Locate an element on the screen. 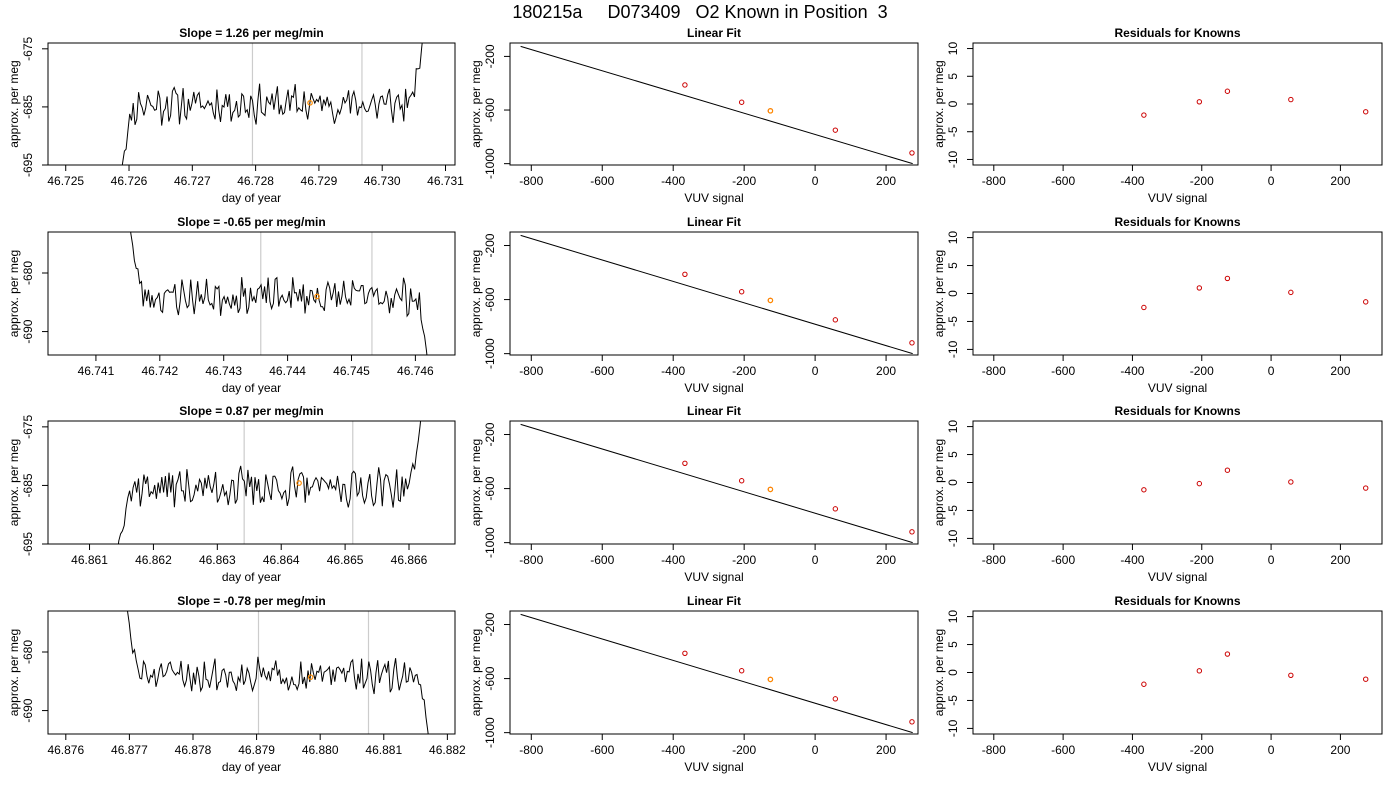 This screenshot has height=800, width=1400. chart-0-trace-line is located at coordinates (272, 104).